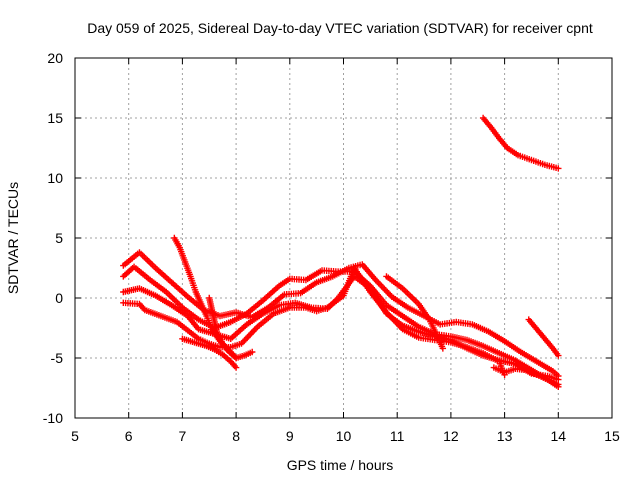 This screenshot has width=640, height=480. What do you see at coordinates (75, 436) in the screenshot?
I see `x-tick-label: 5` at bounding box center [75, 436].